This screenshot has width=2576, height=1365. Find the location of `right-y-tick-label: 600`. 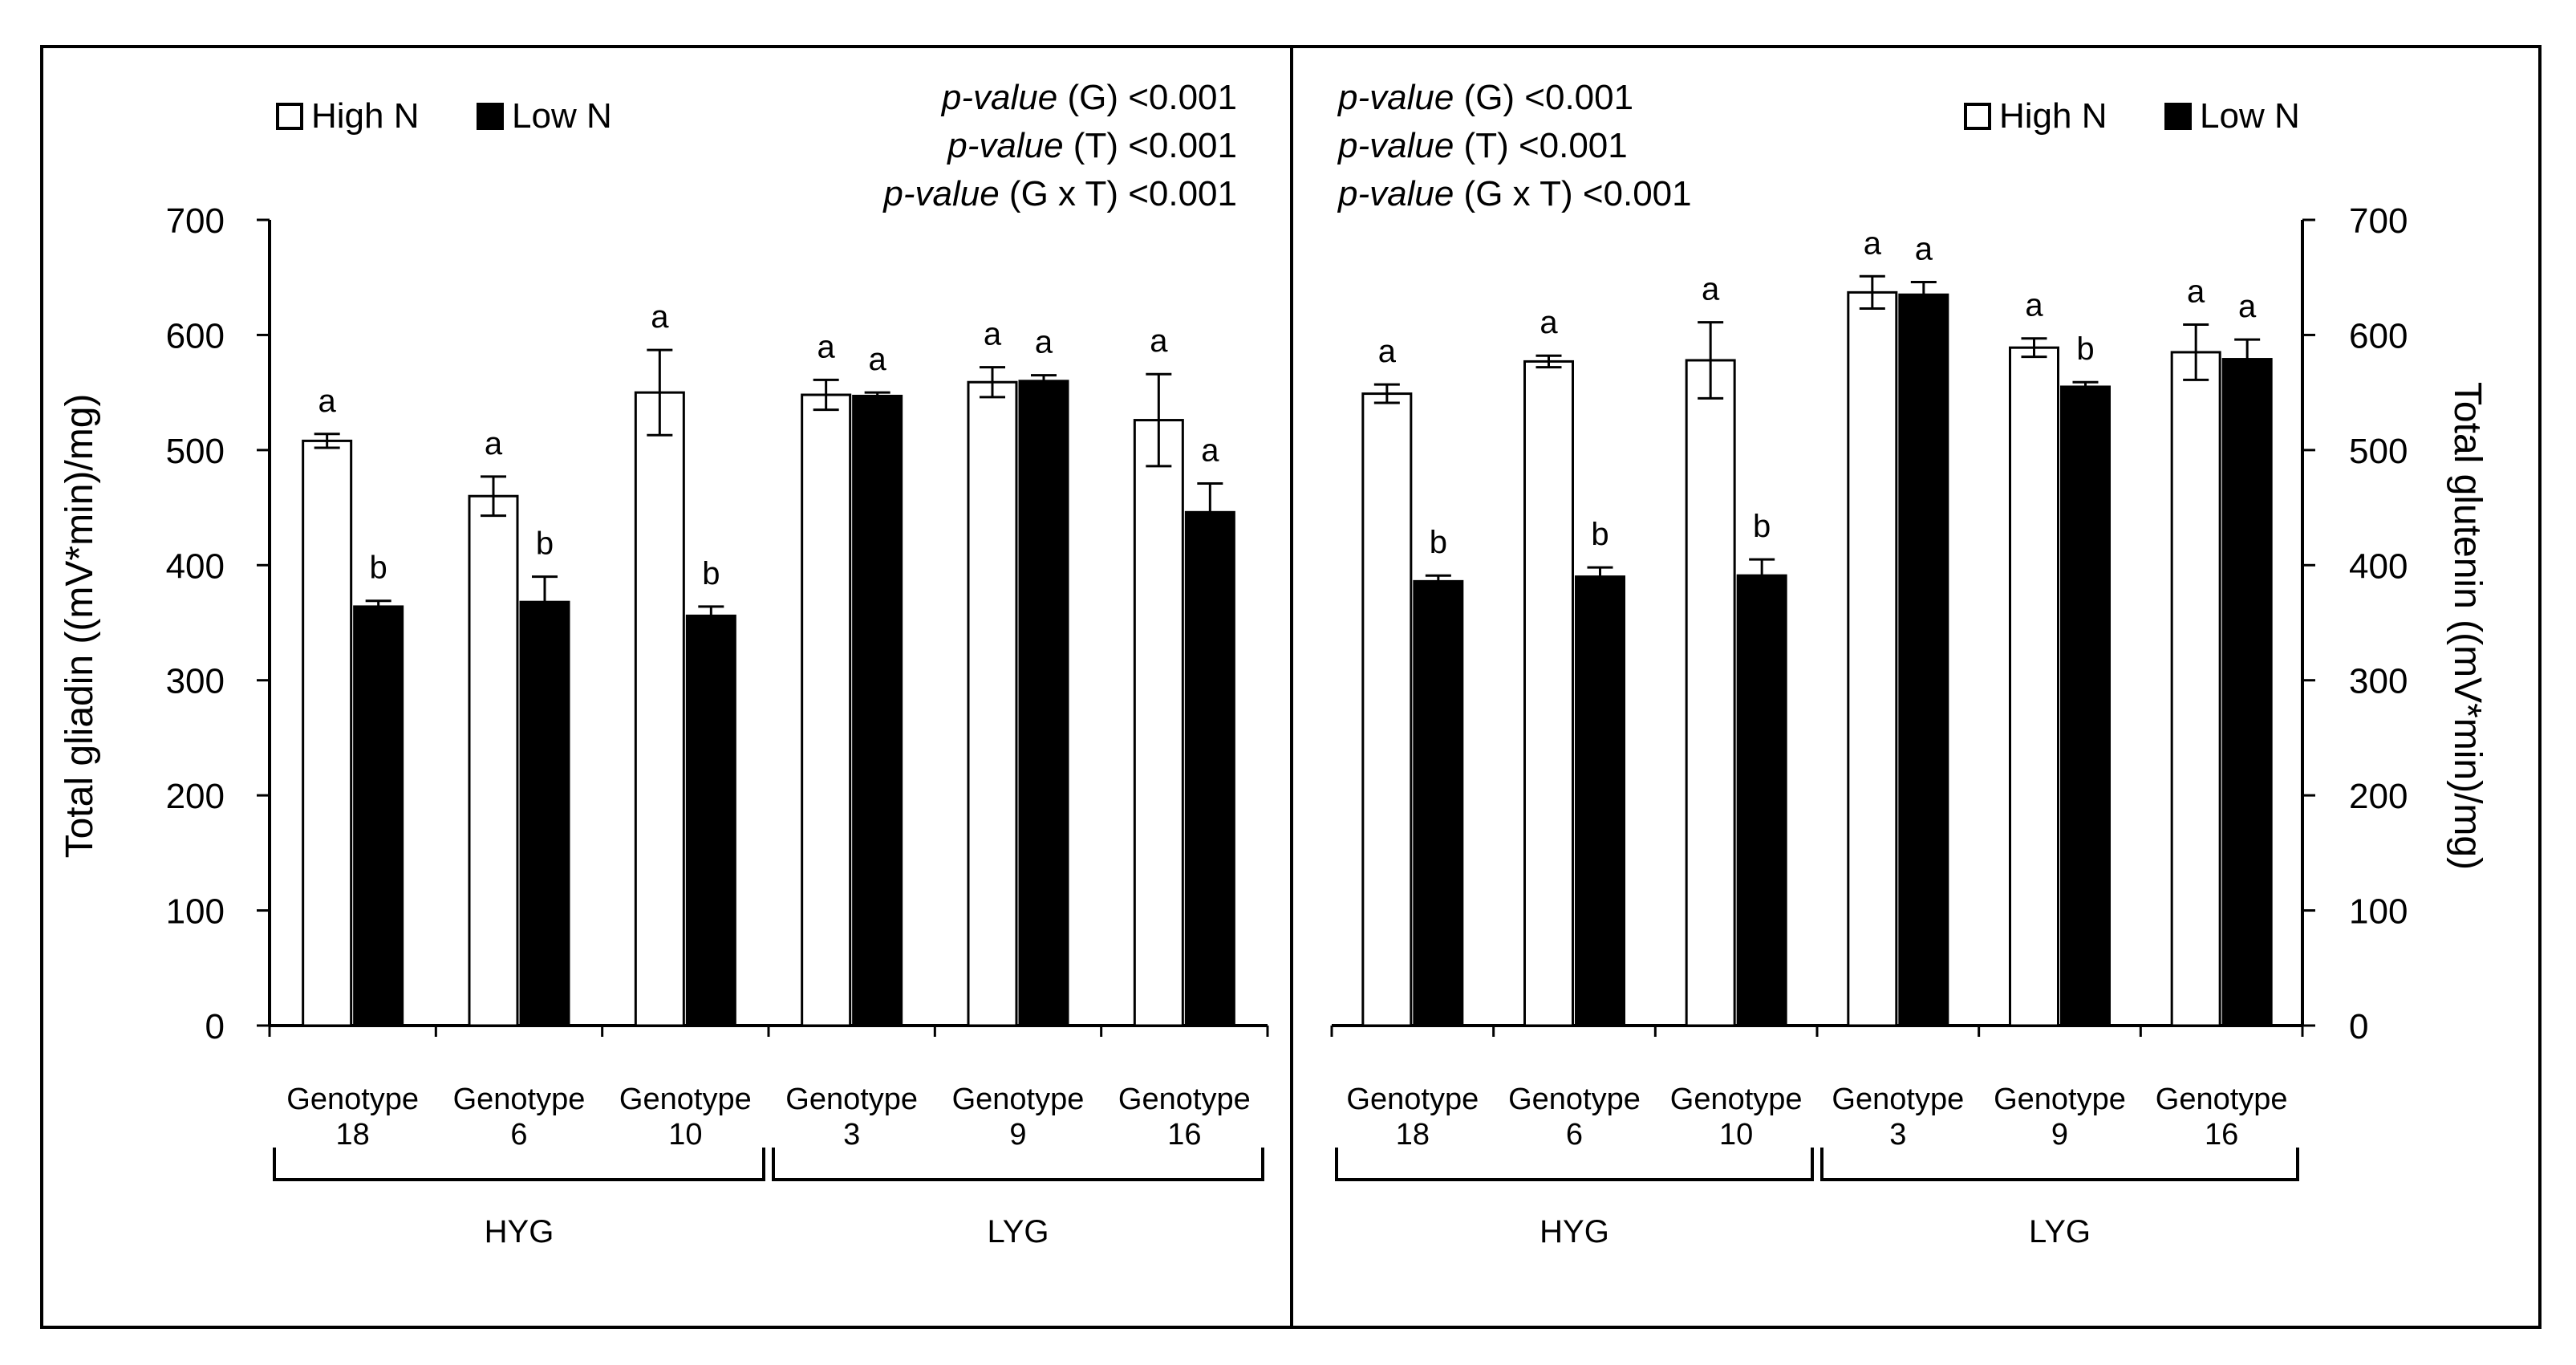

right-y-tick-label: 600 is located at coordinates (2378, 335).